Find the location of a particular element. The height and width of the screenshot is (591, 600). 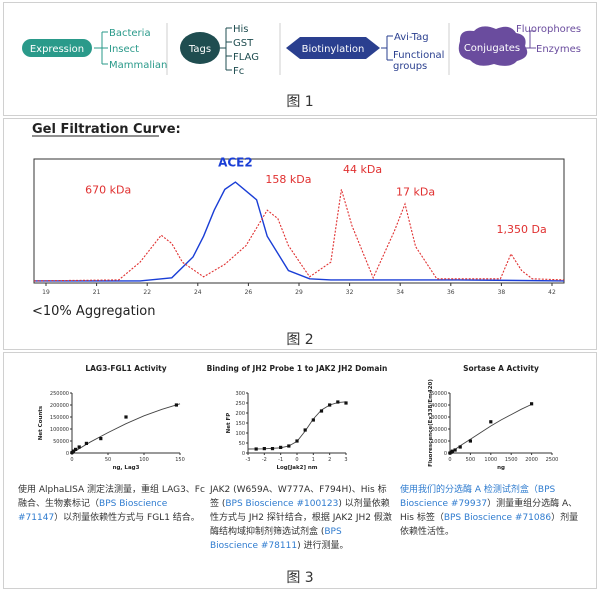

x-tick-label: 1 is located at coordinates (313, 460).